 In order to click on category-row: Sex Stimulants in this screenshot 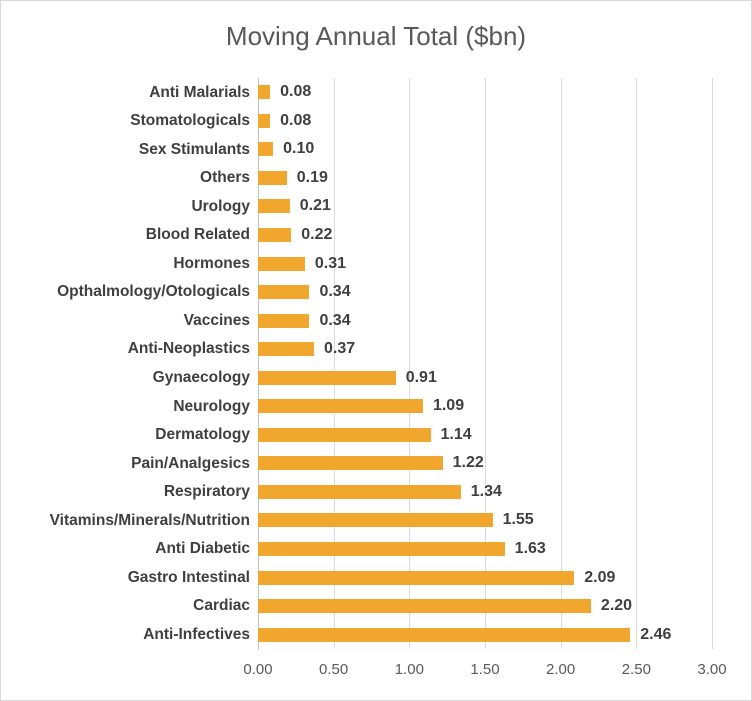, I will do `click(129, 149)`.